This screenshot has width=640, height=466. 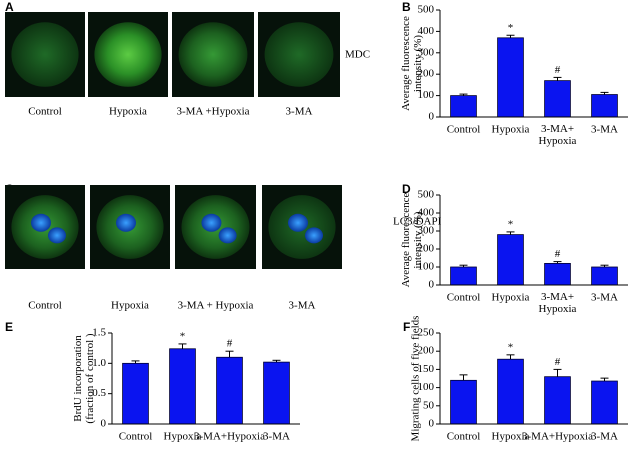 I want to click on panel-letter: D, so click(x=406, y=189).